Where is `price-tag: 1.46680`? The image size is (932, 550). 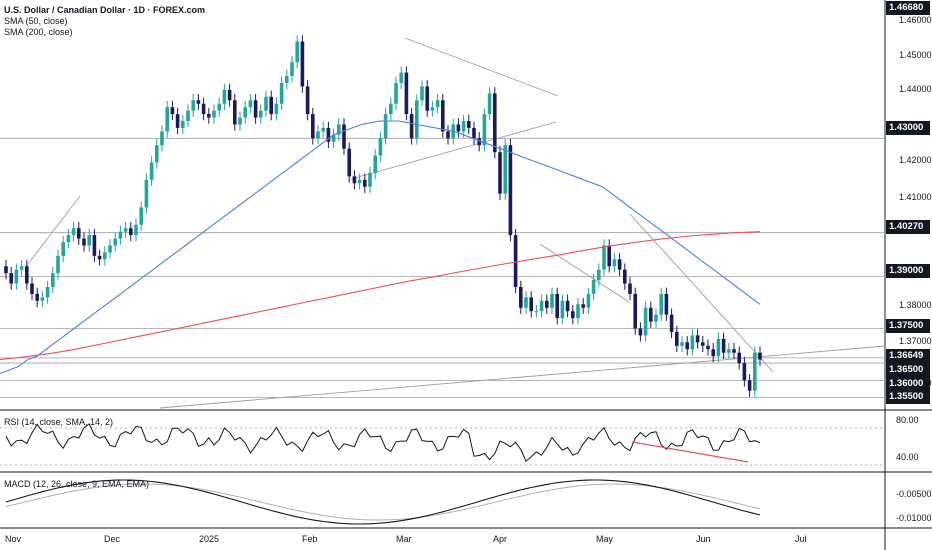 price-tag: 1.46680 is located at coordinates (908, 8).